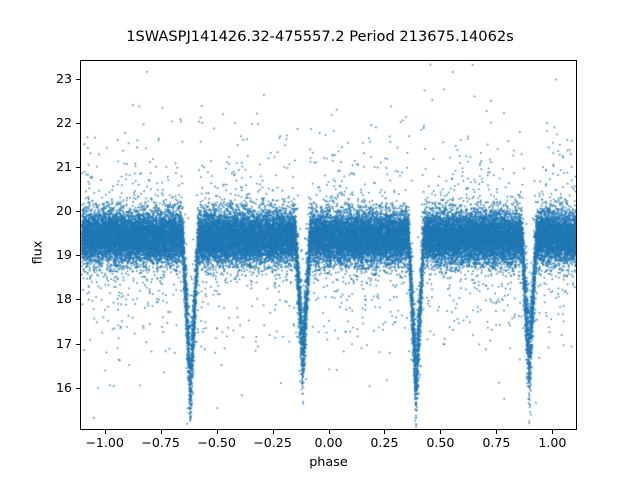 The width and height of the screenshot is (640, 480). I want to click on y-tick-label: 23, so click(63, 78).